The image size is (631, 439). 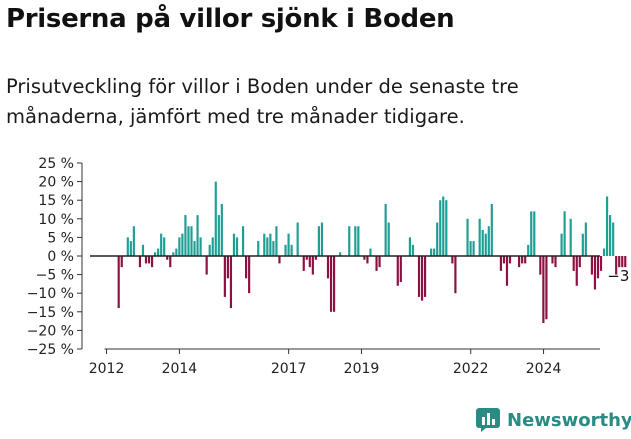 What do you see at coordinates (180, 369) in the screenshot?
I see `x-tick-label: 2014` at bounding box center [180, 369].